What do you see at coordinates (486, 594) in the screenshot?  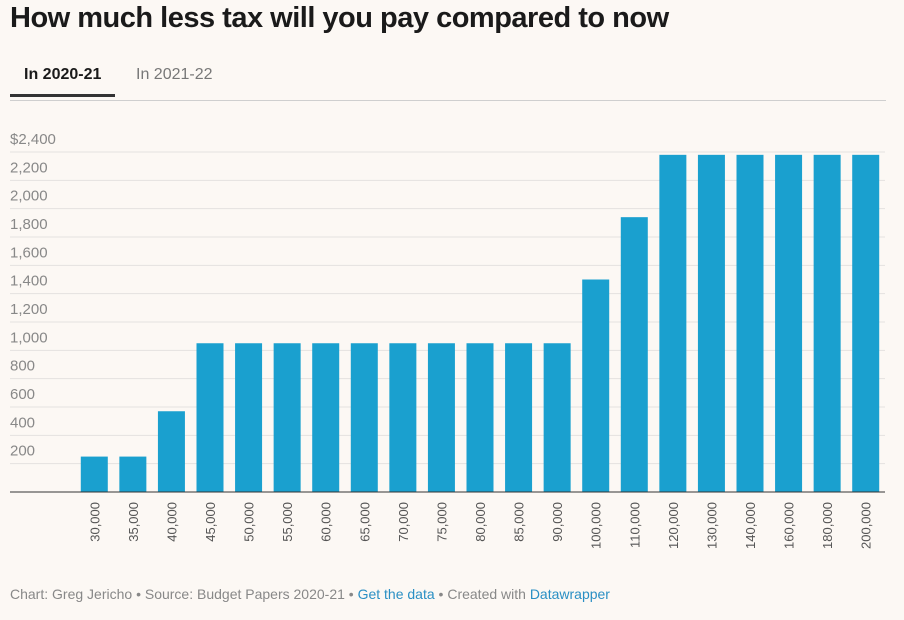 I see `created-with: Created with` at bounding box center [486, 594].